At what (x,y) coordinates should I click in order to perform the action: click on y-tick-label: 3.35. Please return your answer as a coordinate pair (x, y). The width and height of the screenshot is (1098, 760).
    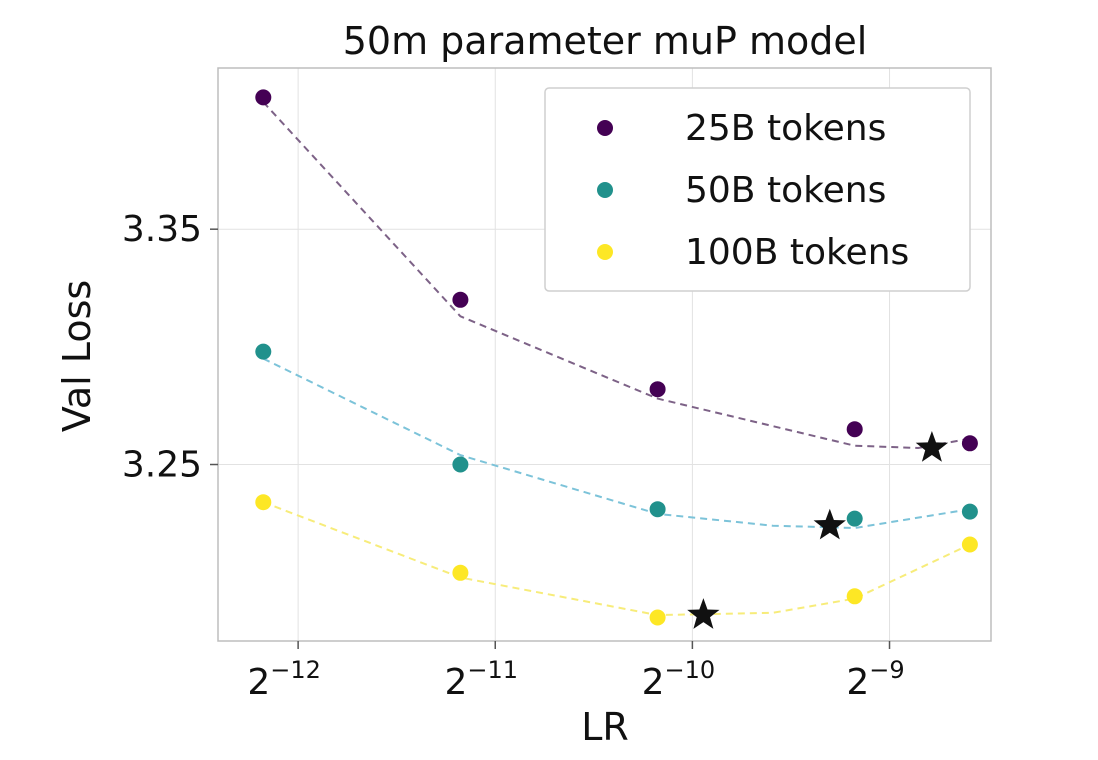
    Looking at the image, I should click on (162, 229).